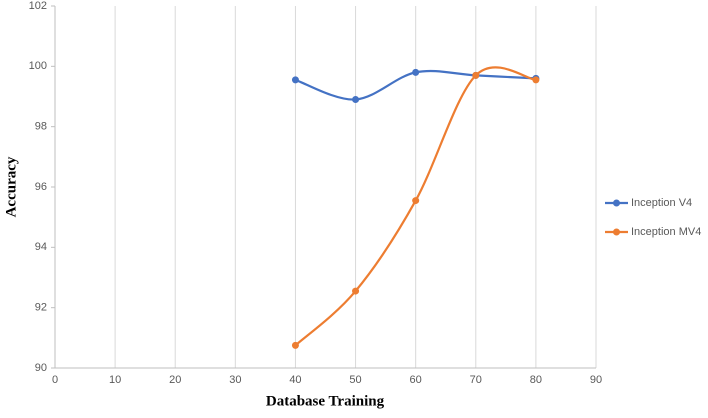 This screenshot has height=418, width=708. What do you see at coordinates (55, 380) in the screenshot?
I see `x-tick-label: 0` at bounding box center [55, 380].